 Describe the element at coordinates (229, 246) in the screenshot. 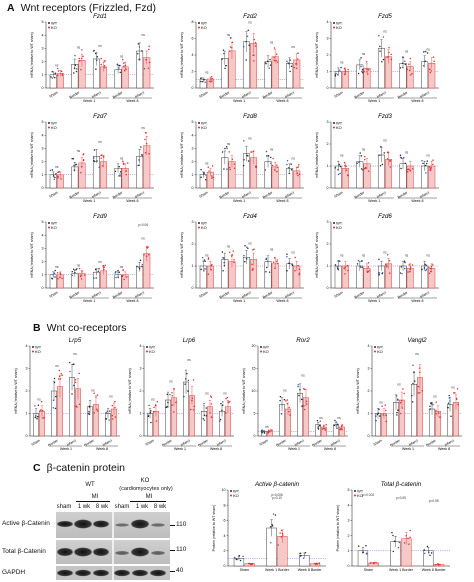

I see `fzd4-ns-1: ns` at that location.